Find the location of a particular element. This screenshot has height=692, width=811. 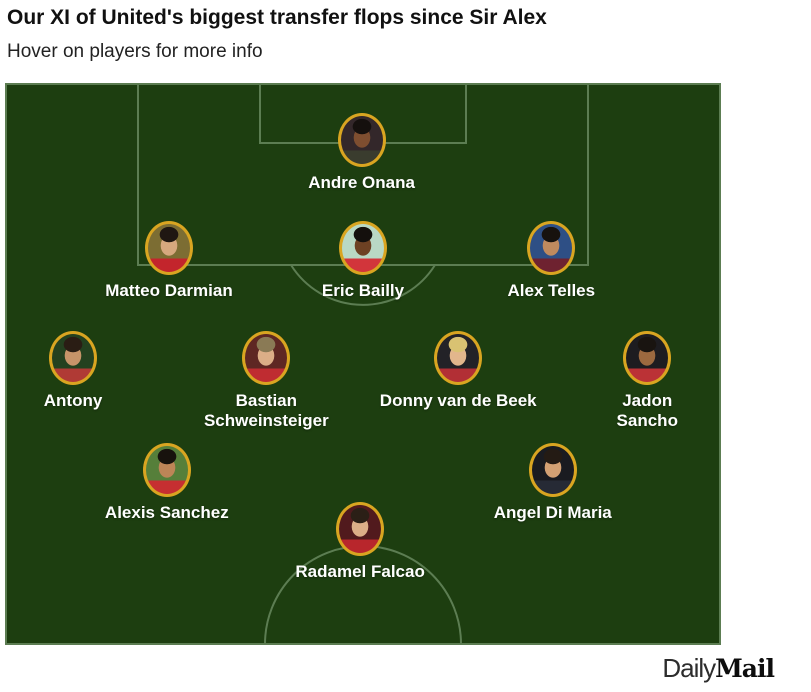

player-name-label: Antony is located at coordinates (73, 401).